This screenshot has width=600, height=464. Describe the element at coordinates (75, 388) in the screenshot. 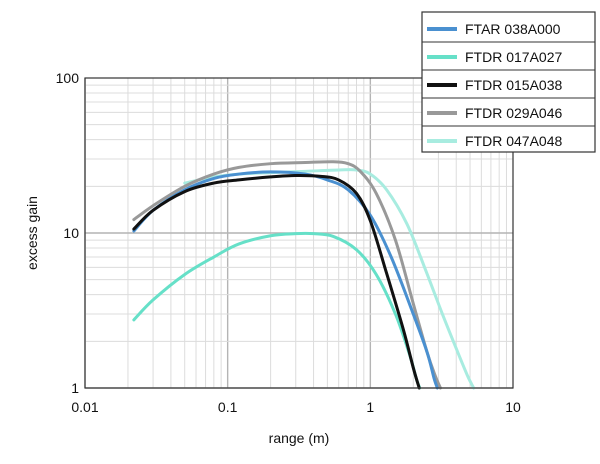

I see `y-tick-label: 1` at that location.